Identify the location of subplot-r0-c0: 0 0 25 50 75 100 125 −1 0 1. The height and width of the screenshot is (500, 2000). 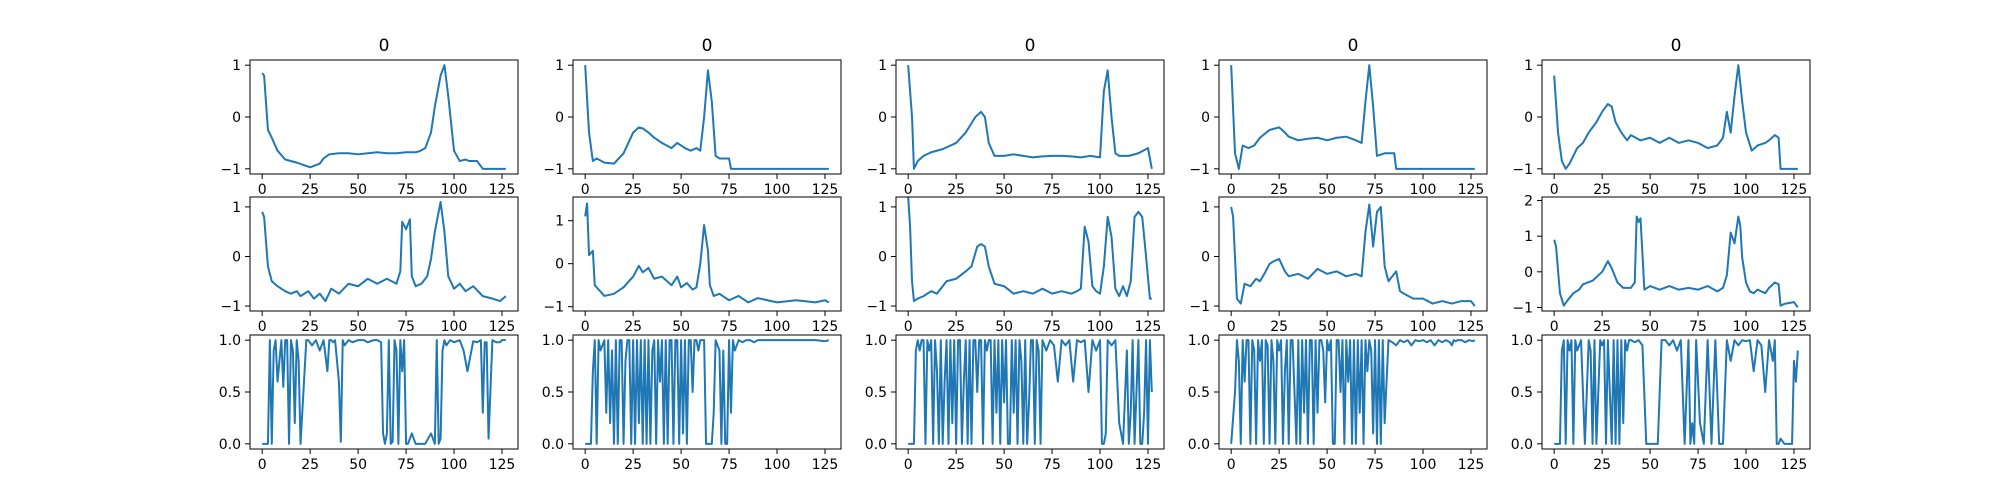
(369, 117).